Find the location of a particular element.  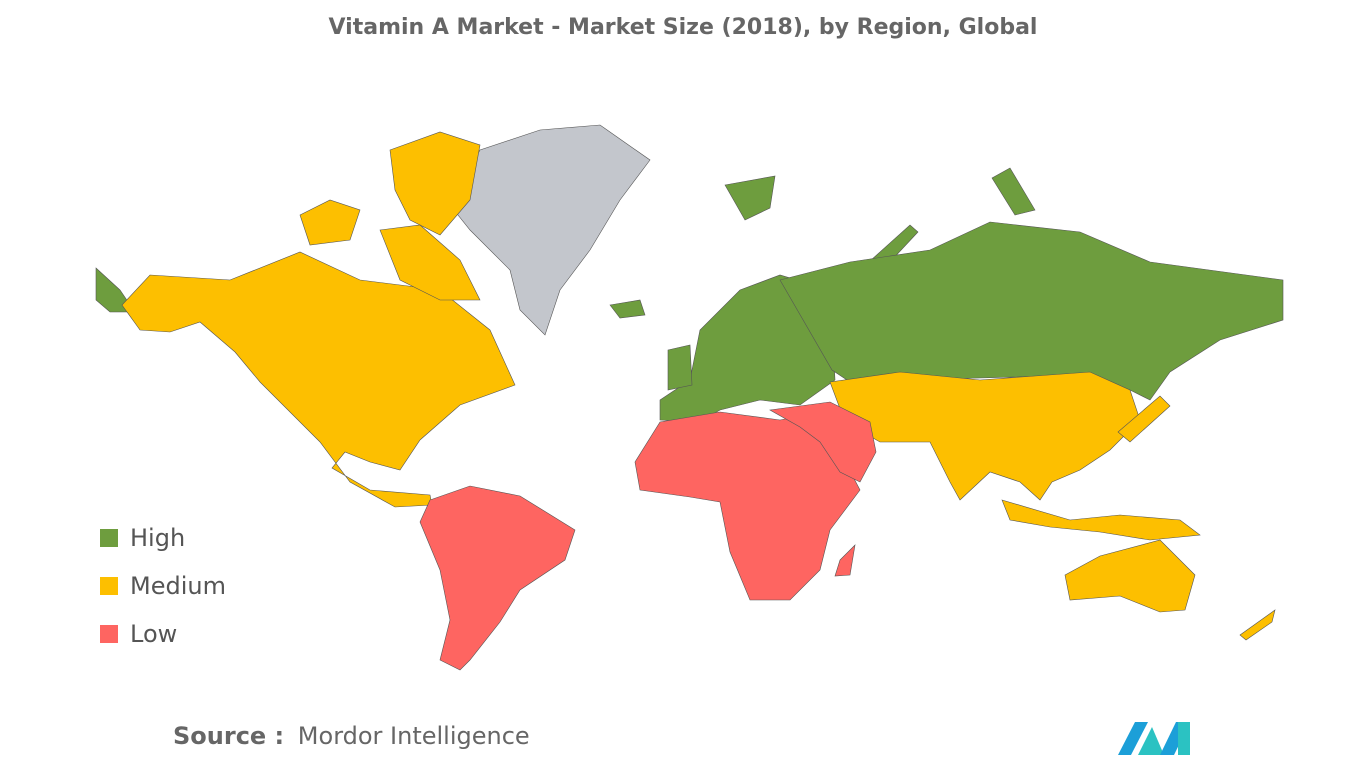

legend: High Medium Low is located at coordinates (163, 586).